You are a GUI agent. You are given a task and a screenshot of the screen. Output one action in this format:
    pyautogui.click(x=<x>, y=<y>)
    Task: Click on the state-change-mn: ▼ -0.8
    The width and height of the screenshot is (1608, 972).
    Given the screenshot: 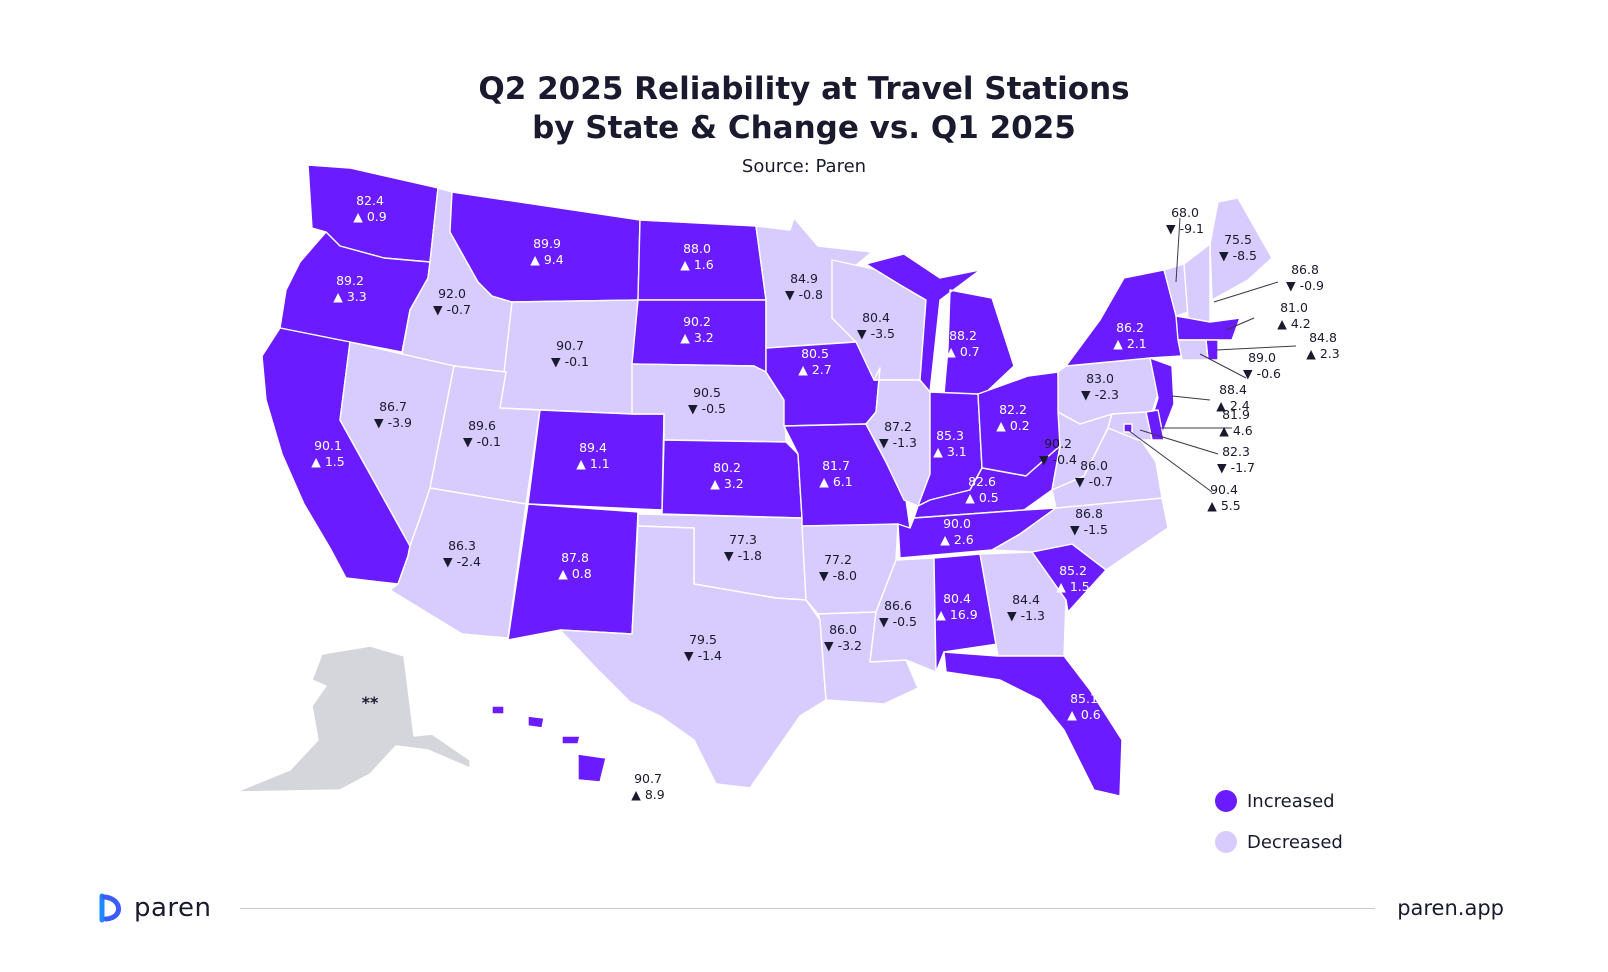 What is the action you would take?
    pyautogui.click(x=804, y=294)
    